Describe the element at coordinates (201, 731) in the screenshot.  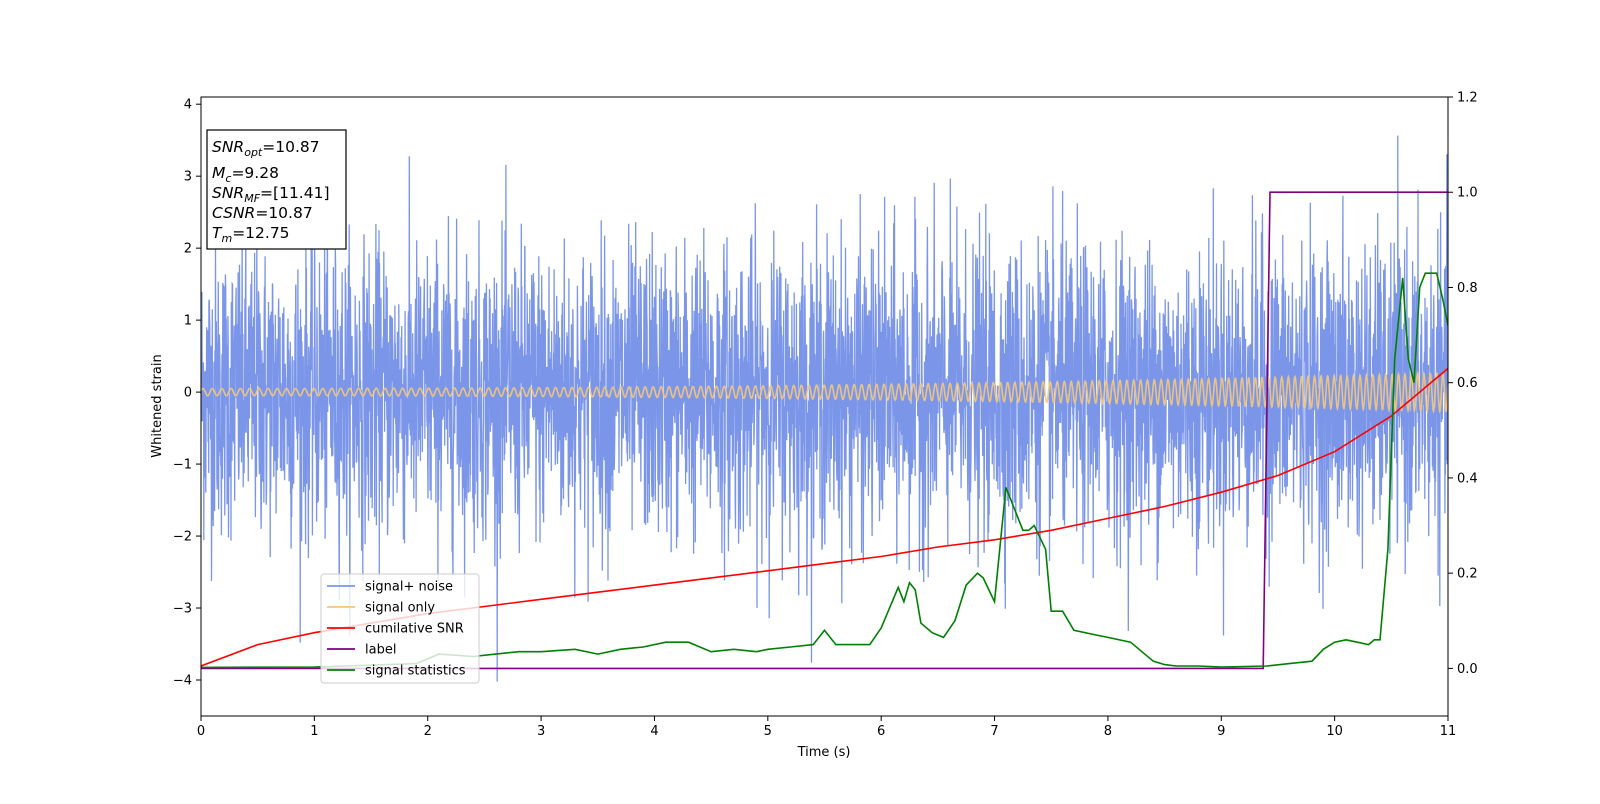
I see `x-tick-label: 0` at that location.